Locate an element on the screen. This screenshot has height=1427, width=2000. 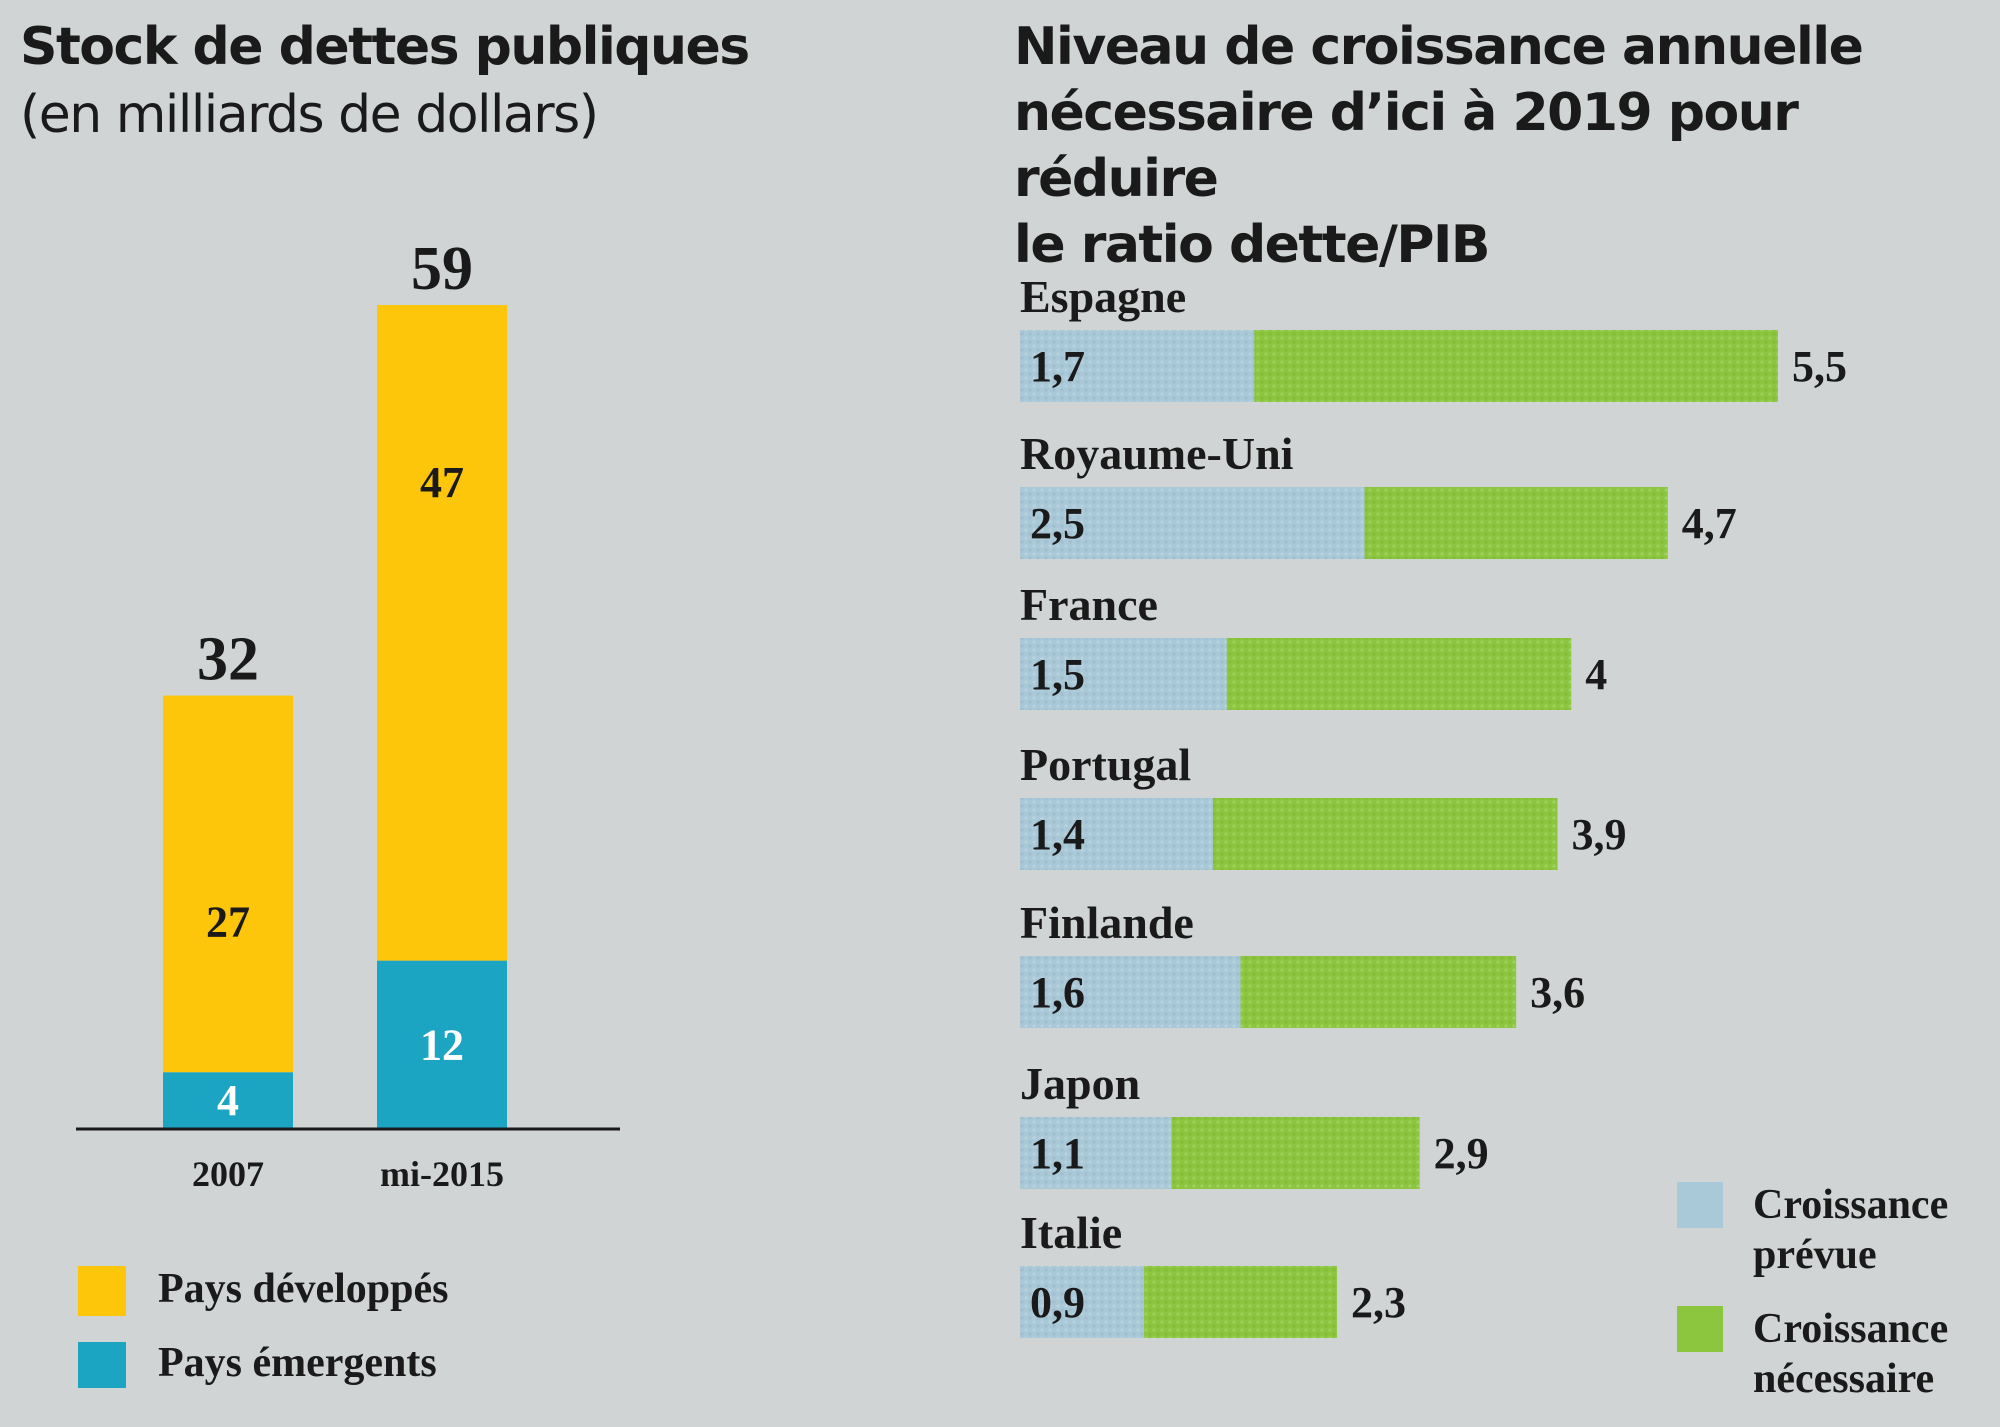
forecast-value-label-6: 0,9 is located at coordinates (1057, 1302).